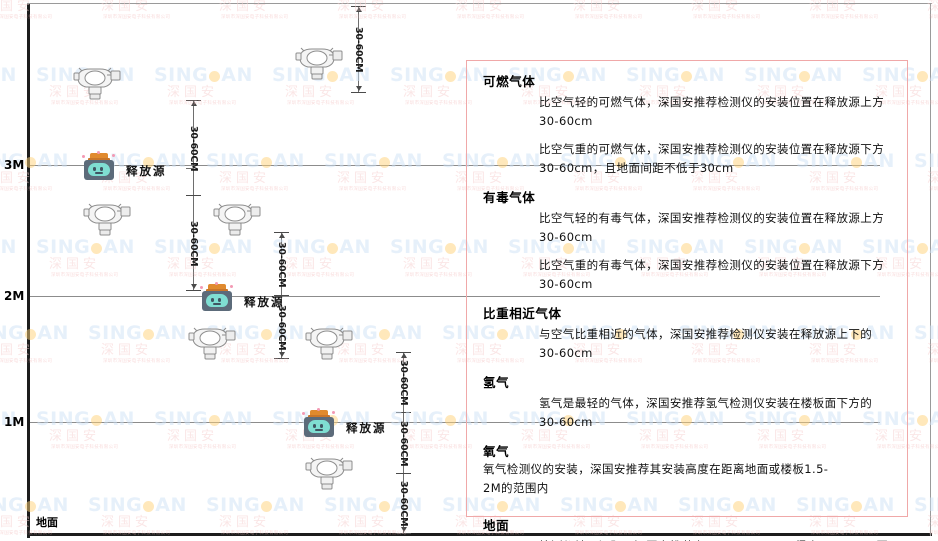 This screenshot has width=938, height=541. Describe the element at coordinates (403, 503) in the screenshot. I see `dim-lower-right-label: 30-60CM` at that location.